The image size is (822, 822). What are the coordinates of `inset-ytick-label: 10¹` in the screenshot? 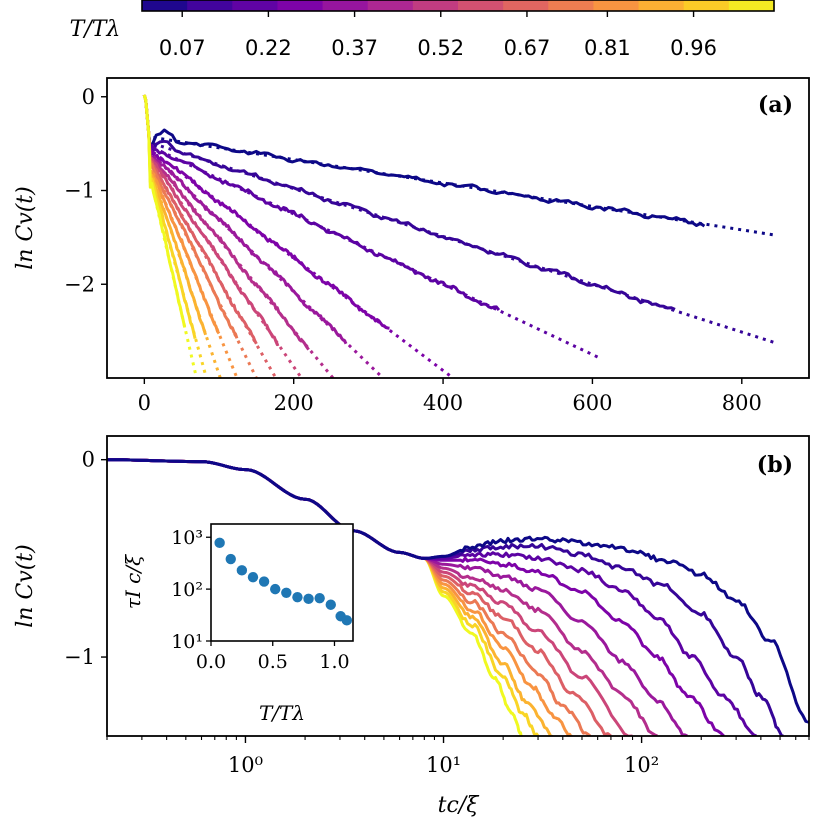 It's located at (187, 642).